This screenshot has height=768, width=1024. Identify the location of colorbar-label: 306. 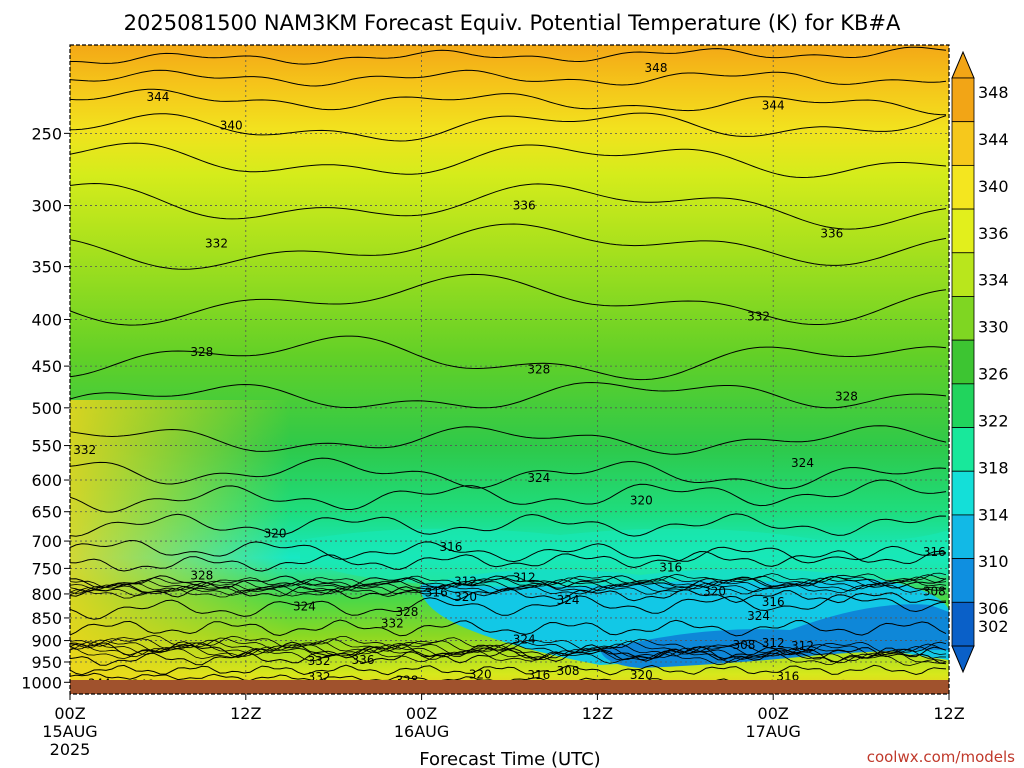
(993, 608).